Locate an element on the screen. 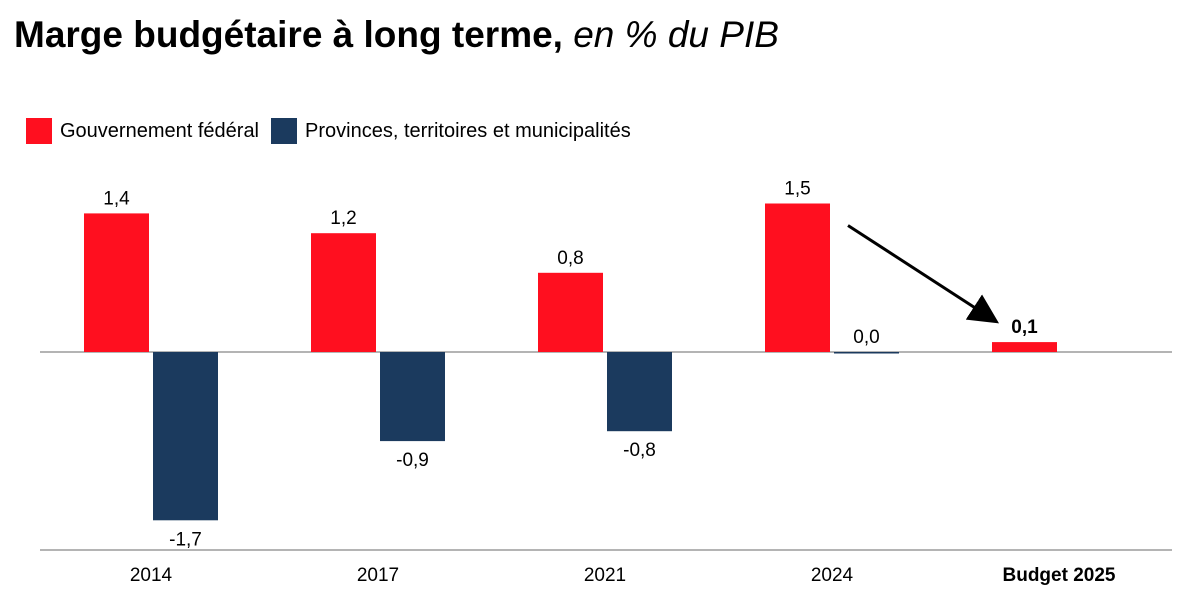  bar-provinces-2014 is located at coordinates (185, 436).